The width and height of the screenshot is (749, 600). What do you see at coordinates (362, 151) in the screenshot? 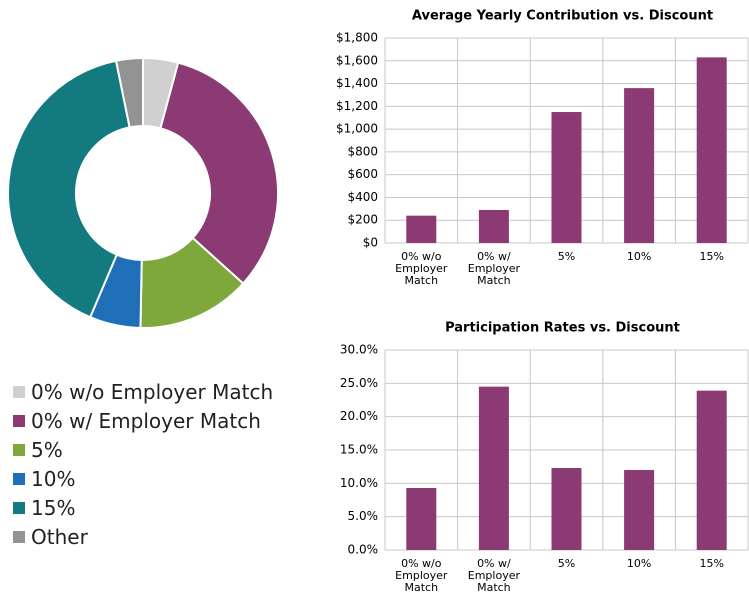
I see `y-tick-label: $800` at bounding box center [362, 151].